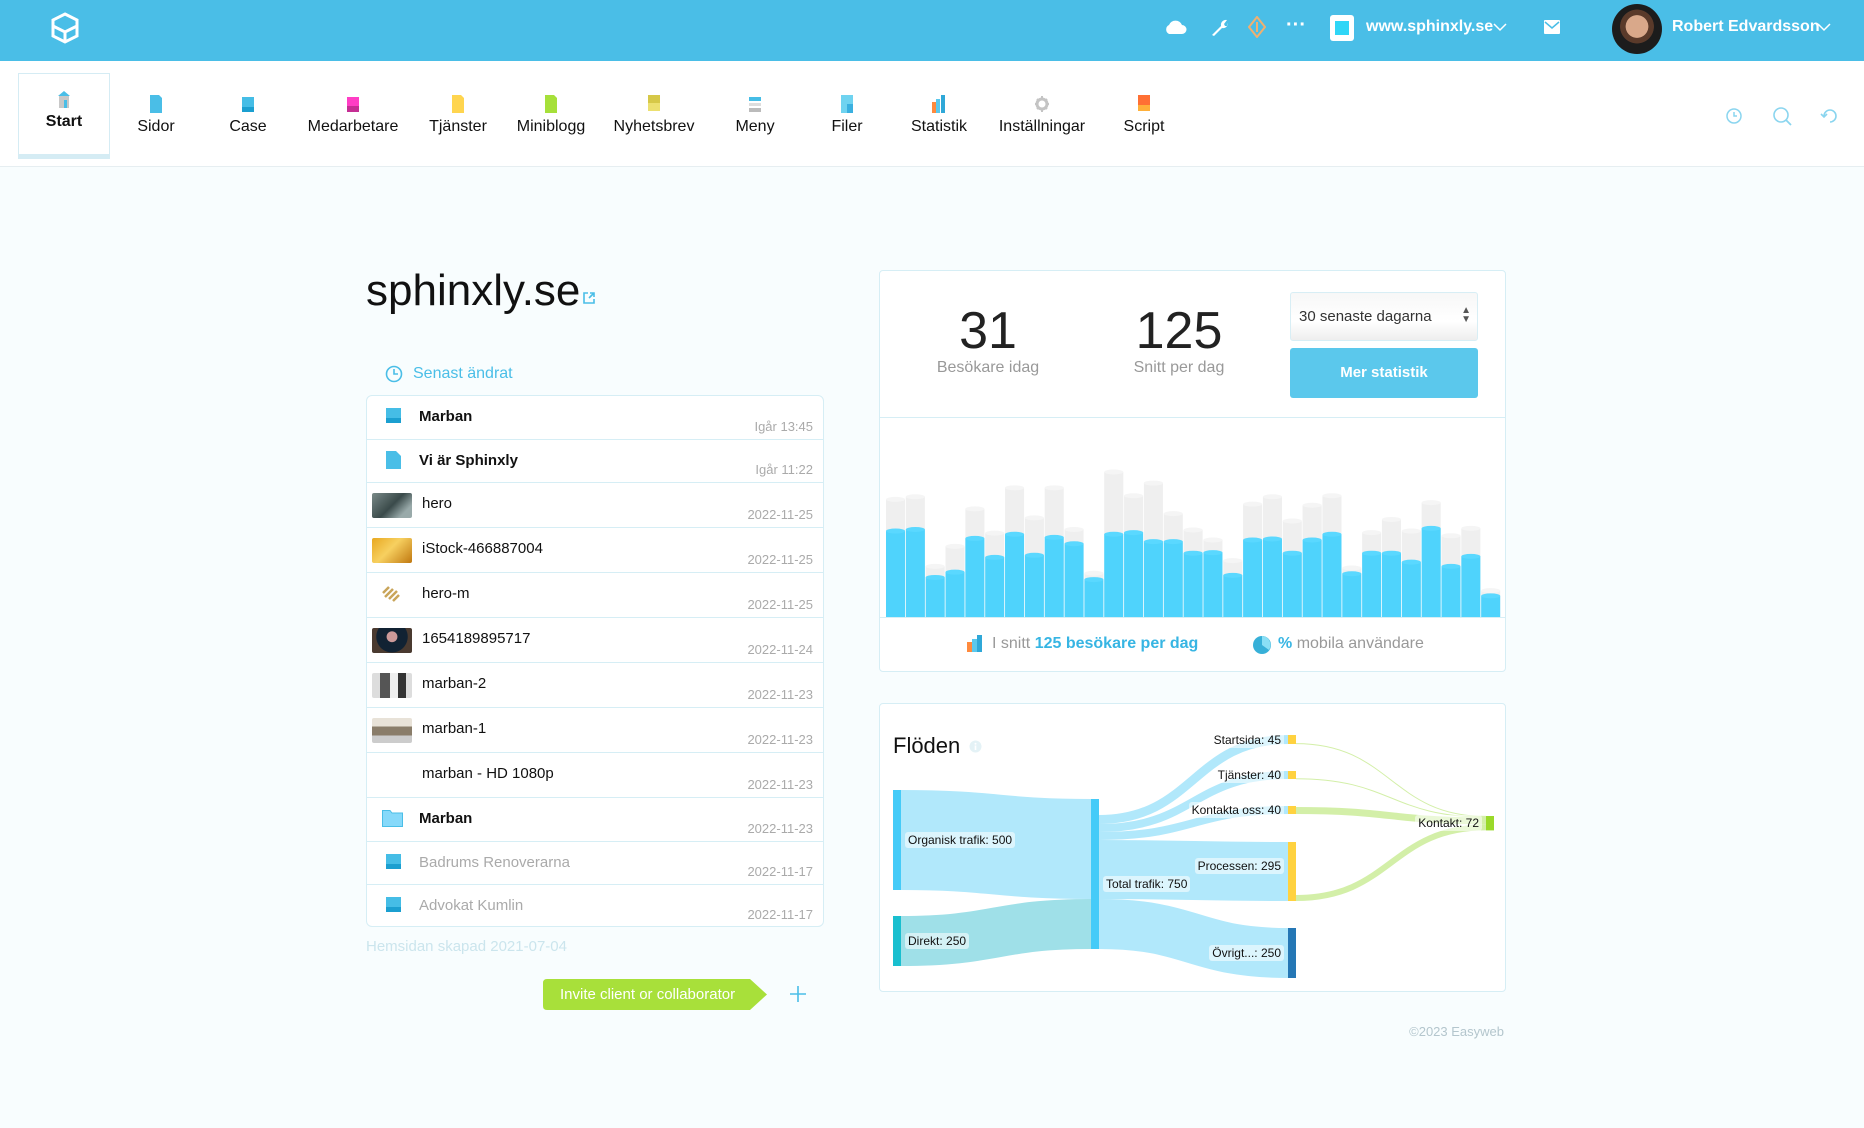  What do you see at coordinates (595, 639) in the screenshot?
I see `list-item: 1654189895717 2022-11-24` at bounding box center [595, 639].